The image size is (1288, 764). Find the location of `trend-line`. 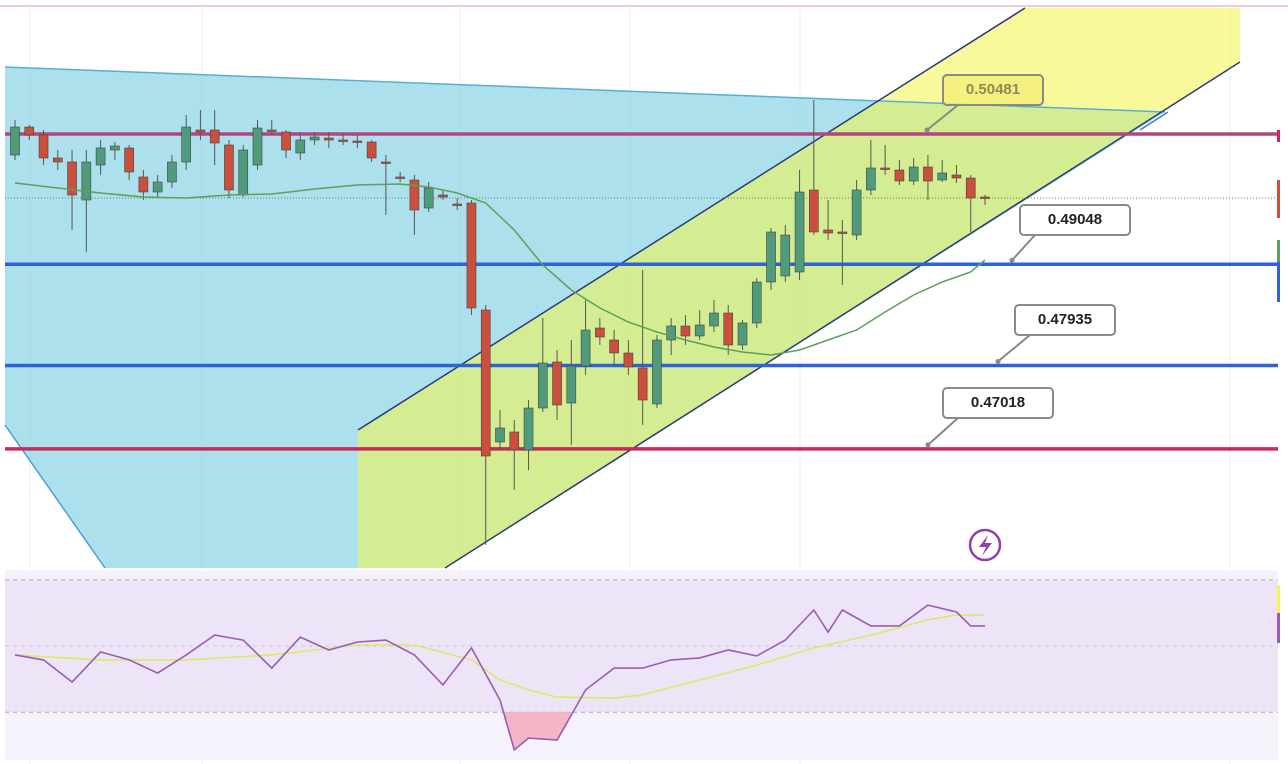

trend-line is located at coordinates (1154, 121).